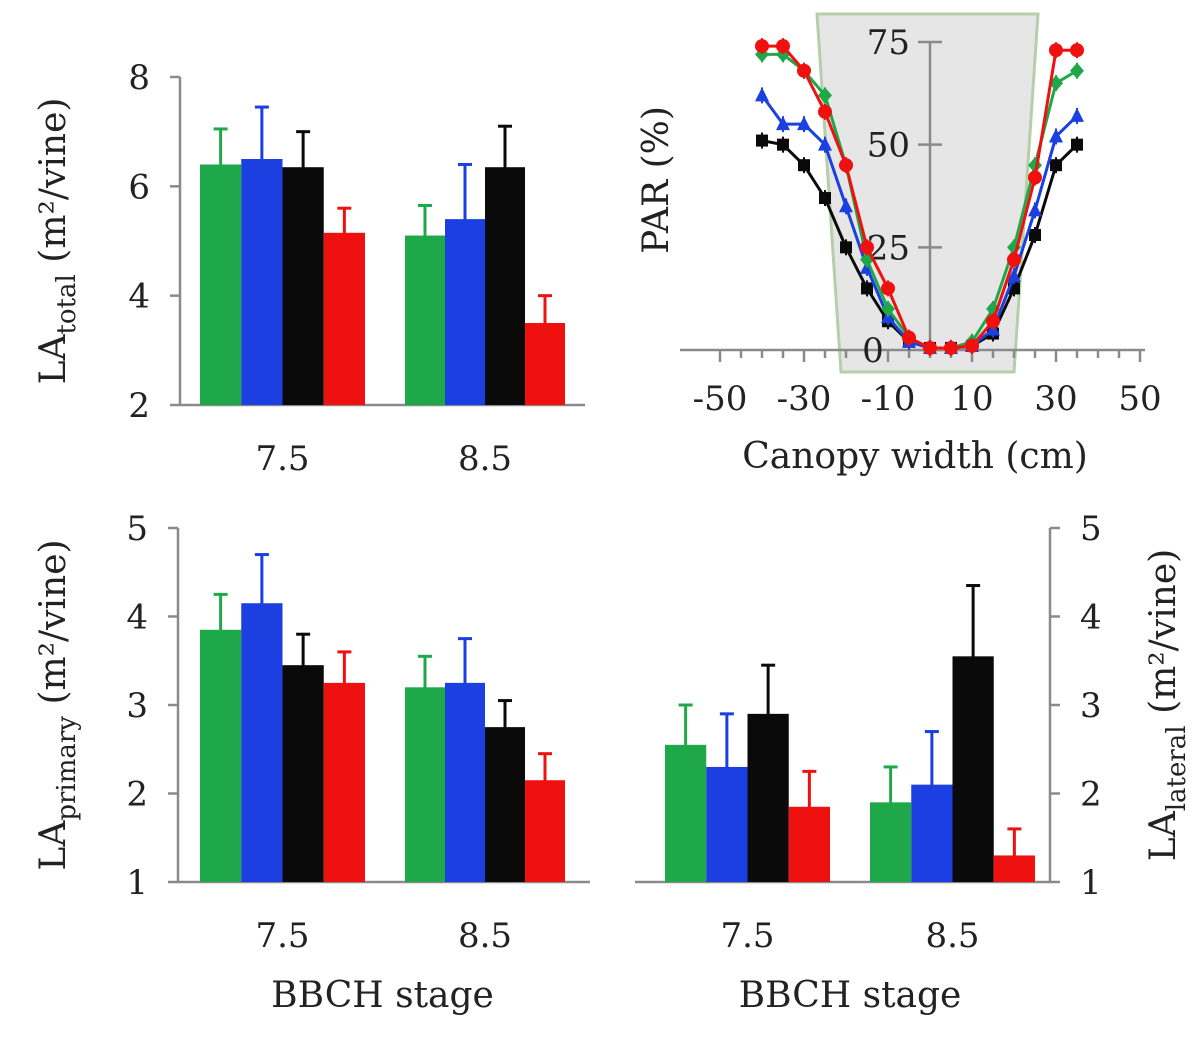 Image resolution: width=1200 pixels, height=1041 pixels. What do you see at coordinates (425, 784) in the screenshot?
I see `bar-green-8.5` at bounding box center [425, 784].